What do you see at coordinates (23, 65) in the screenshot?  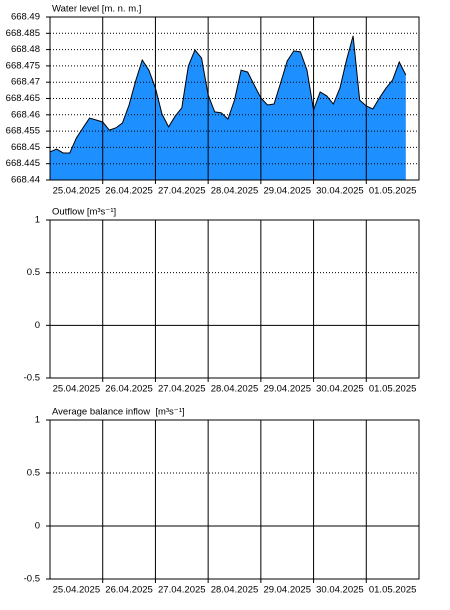 I see `y-tick-label: 668.475` at bounding box center [23, 65].